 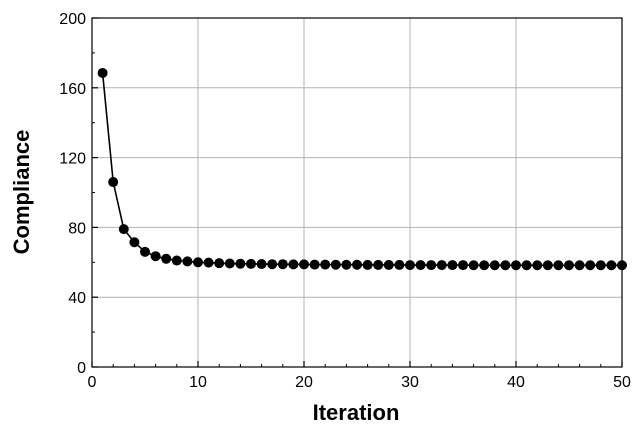 I want to click on x-tick-label: 20, so click(x=304, y=382).